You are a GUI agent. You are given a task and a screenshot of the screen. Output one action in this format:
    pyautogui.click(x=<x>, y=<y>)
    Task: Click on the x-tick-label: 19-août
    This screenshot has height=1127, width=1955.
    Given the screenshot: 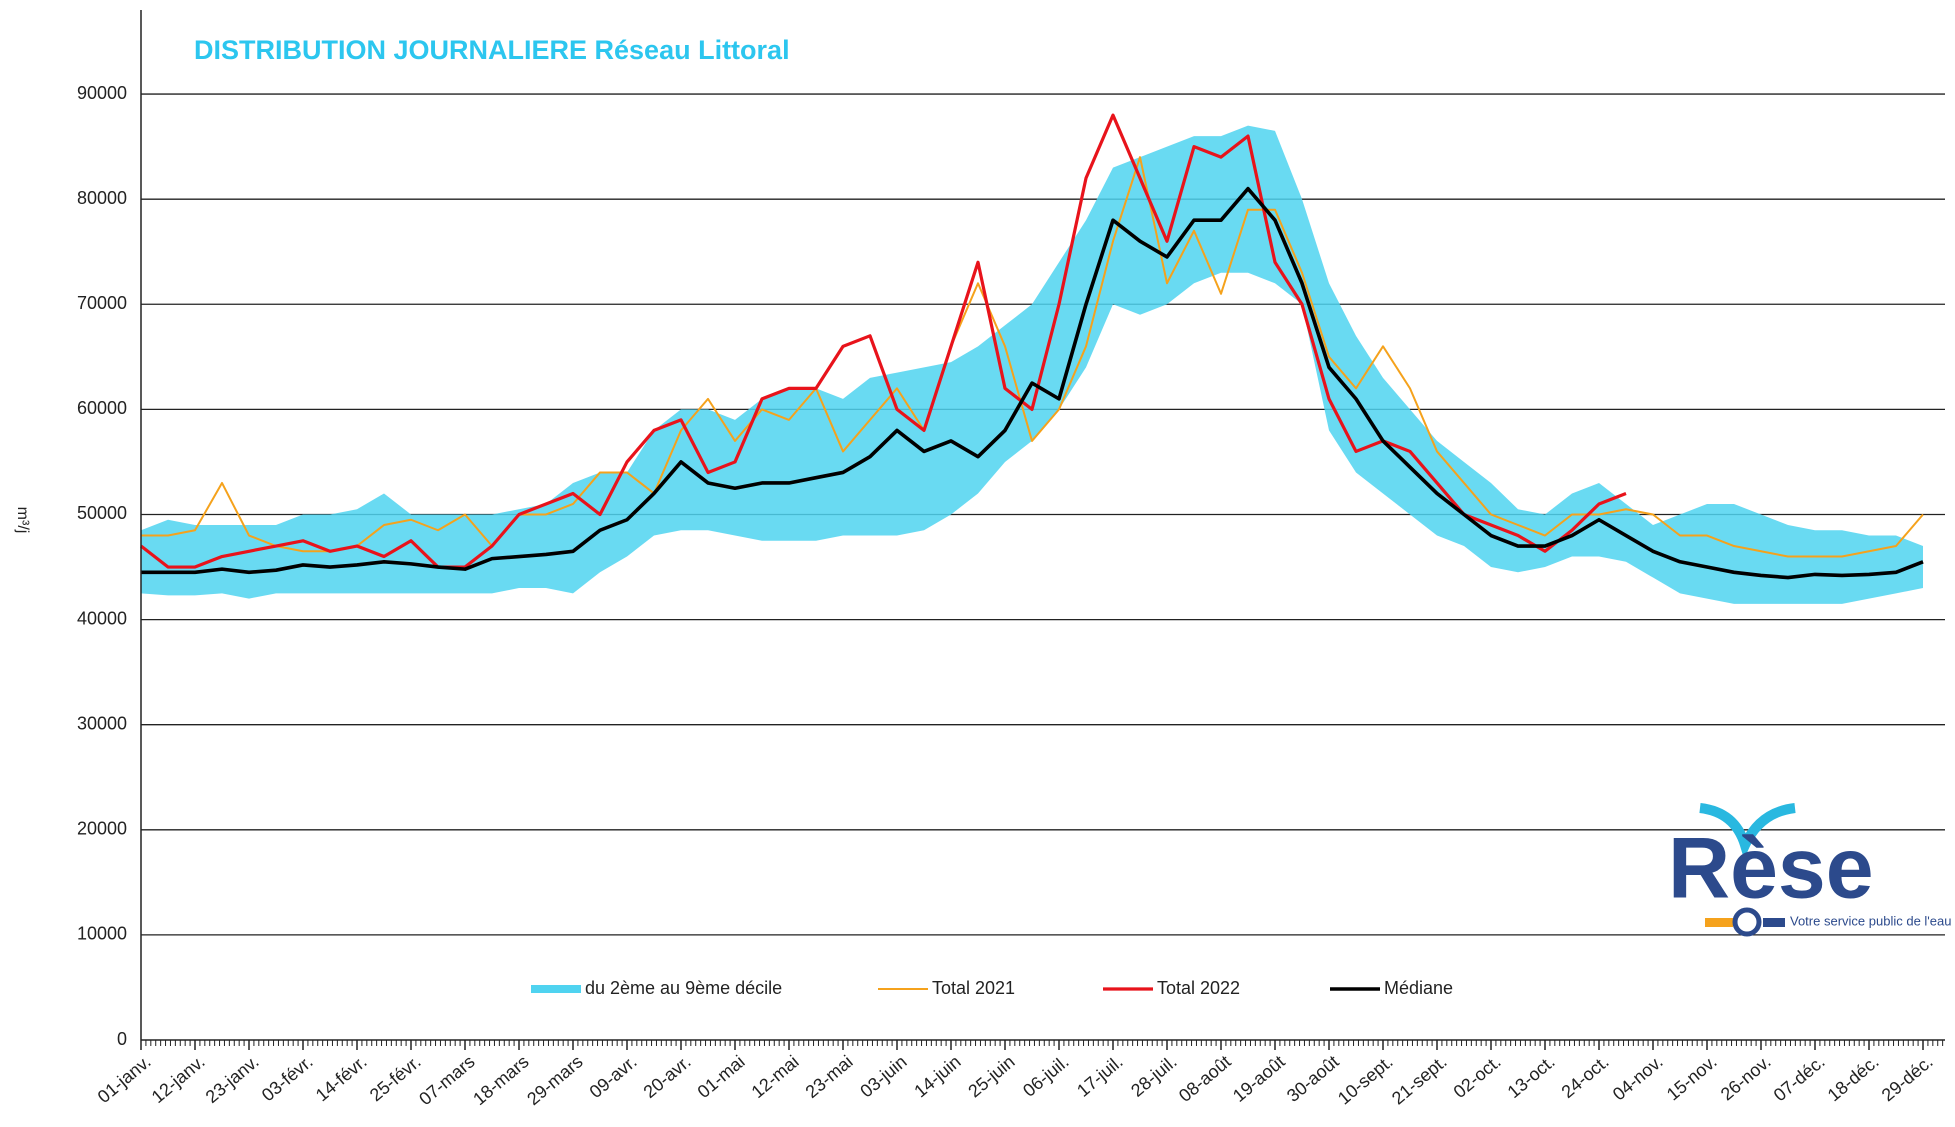 What is the action you would take?
    pyautogui.click(x=1259, y=1078)
    